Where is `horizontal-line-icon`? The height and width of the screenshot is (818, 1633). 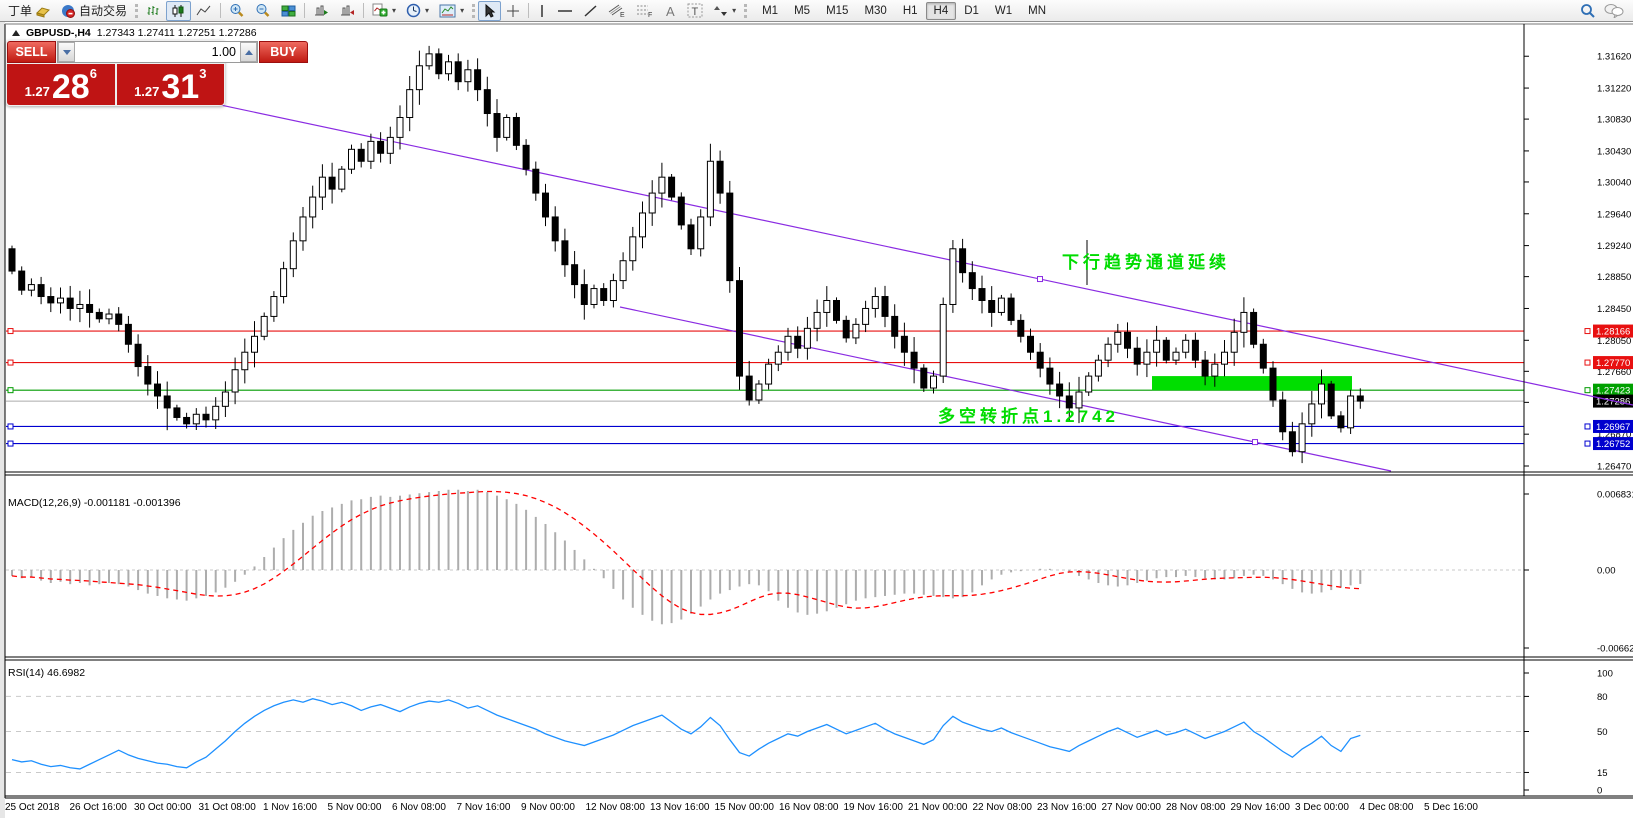 horizontal-line-icon is located at coordinates (565, 10).